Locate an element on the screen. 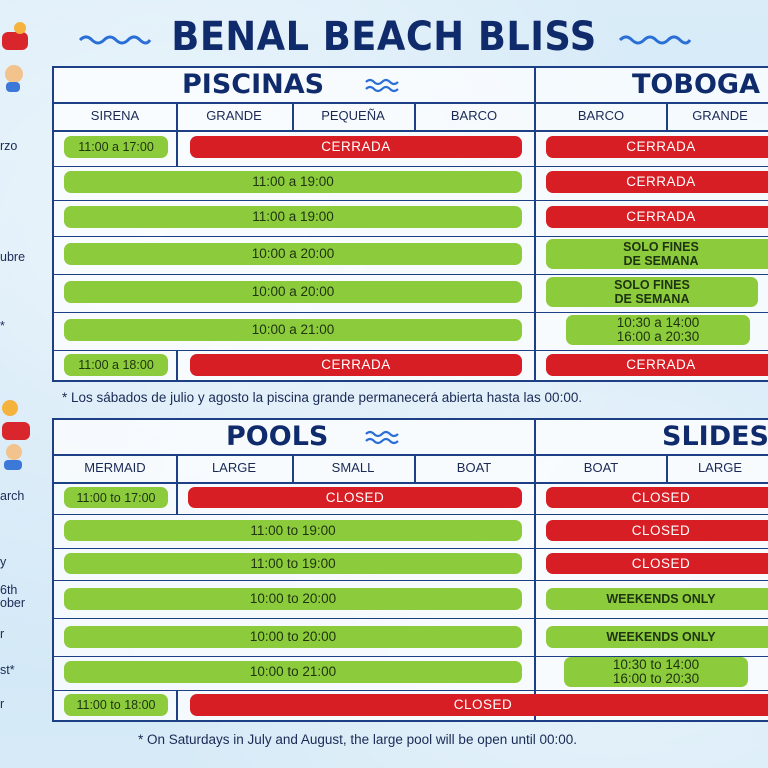 This screenshot has width=768, height=768. col-header: SMALL is located at coordinates (353, 467).